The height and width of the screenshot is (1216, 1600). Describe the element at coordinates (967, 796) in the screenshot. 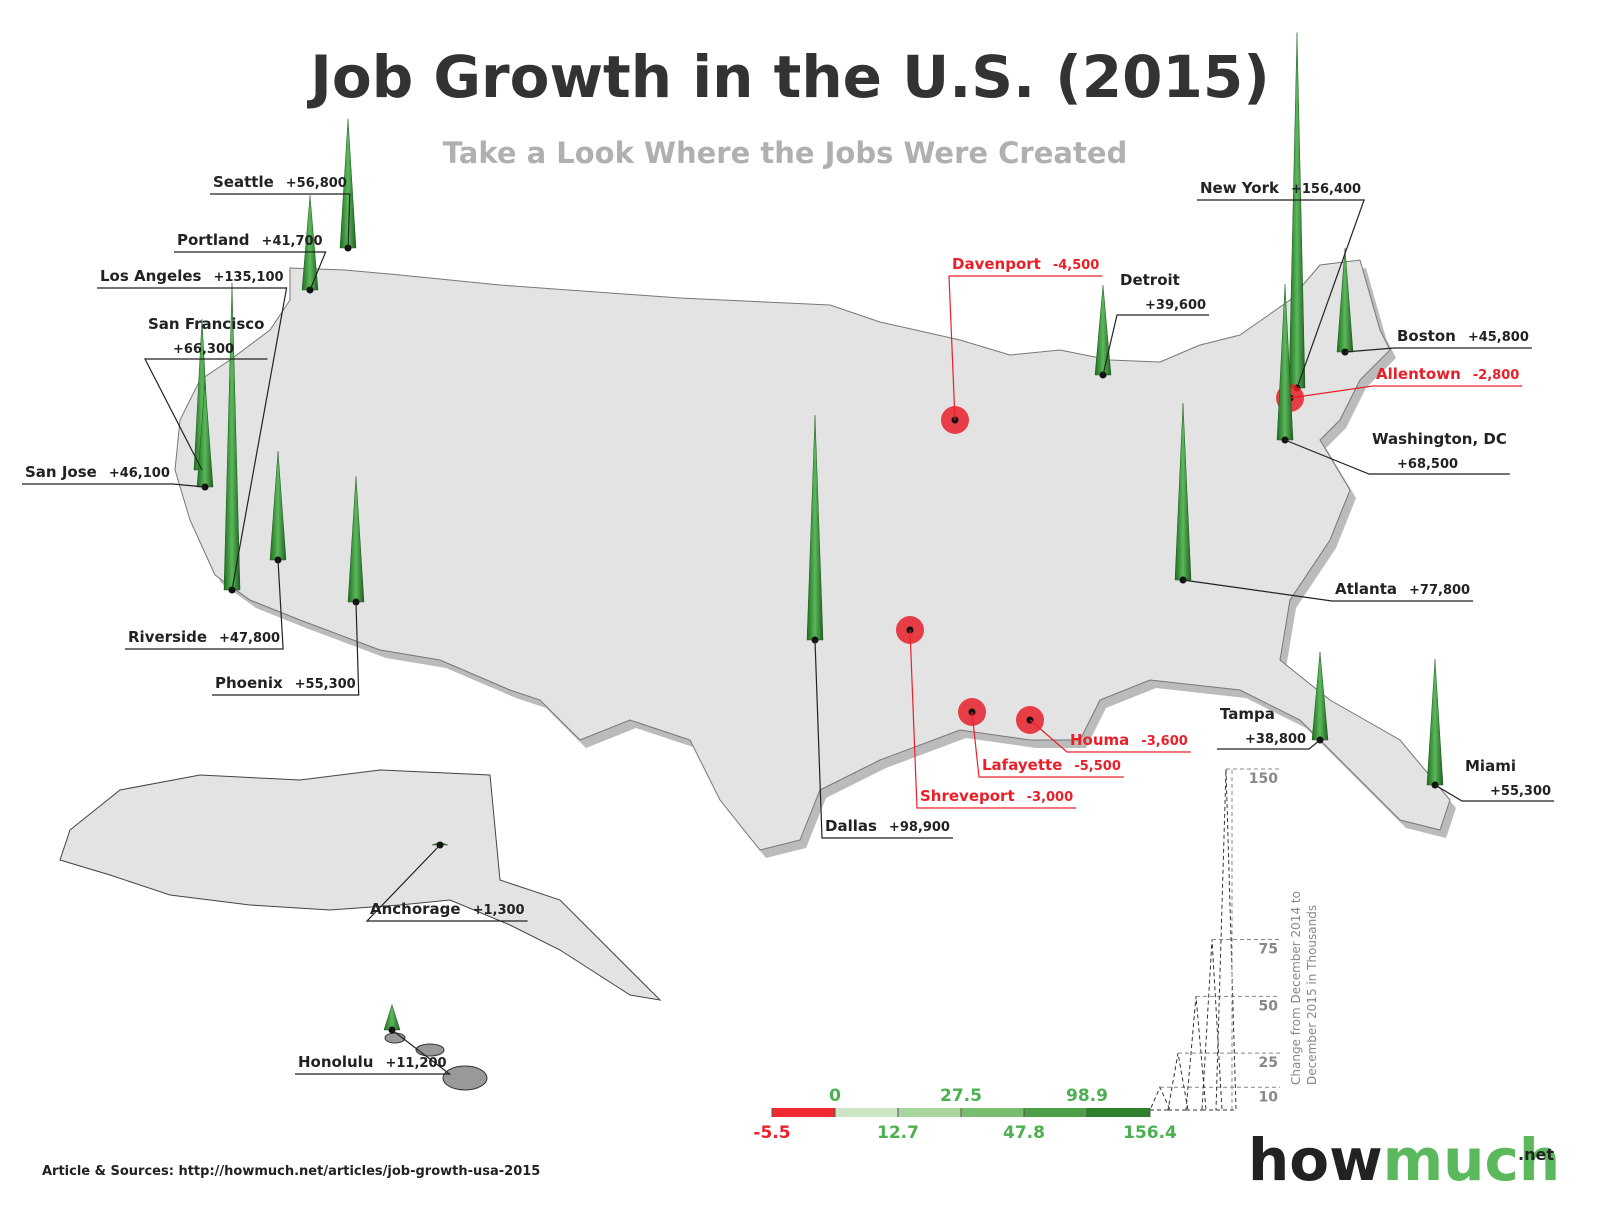

I see `city-name: Shreveport` at that location.